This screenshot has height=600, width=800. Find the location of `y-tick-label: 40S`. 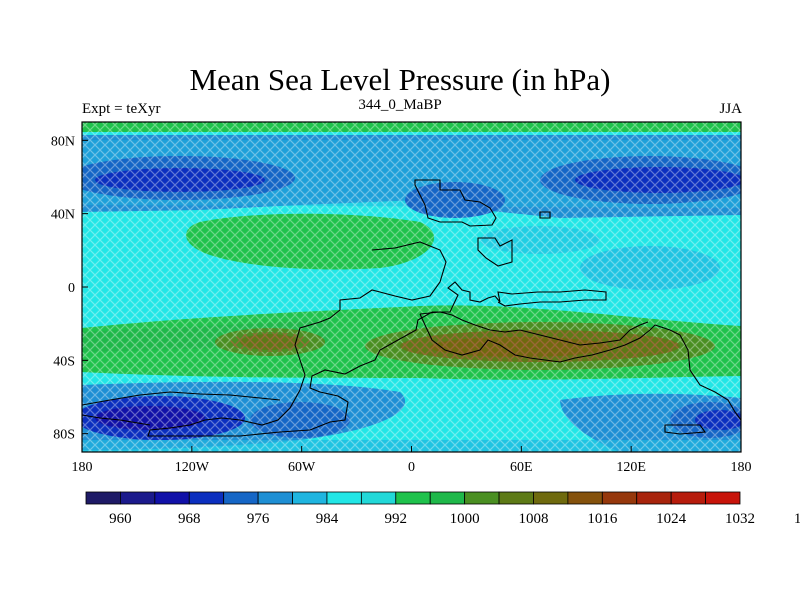

y-tick-label: 40S is located at coordinates (64, 361).